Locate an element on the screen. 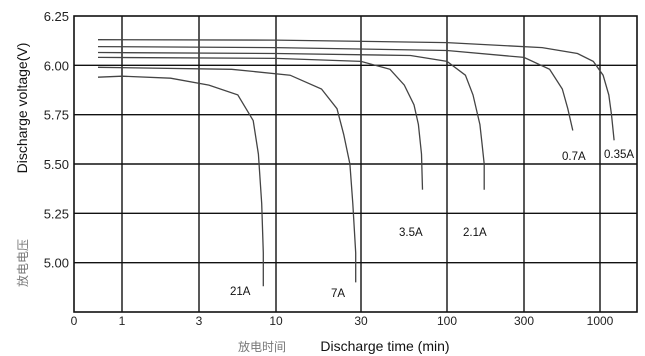 This screenshot has width=645, height=356. y-tick-label: 5.25 is located at coordinates (56, 213).